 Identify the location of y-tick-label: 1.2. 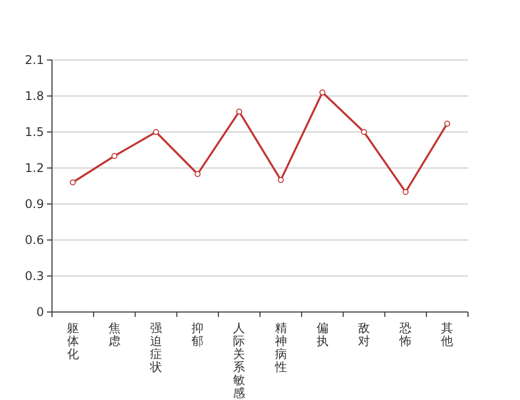
(34, 168).